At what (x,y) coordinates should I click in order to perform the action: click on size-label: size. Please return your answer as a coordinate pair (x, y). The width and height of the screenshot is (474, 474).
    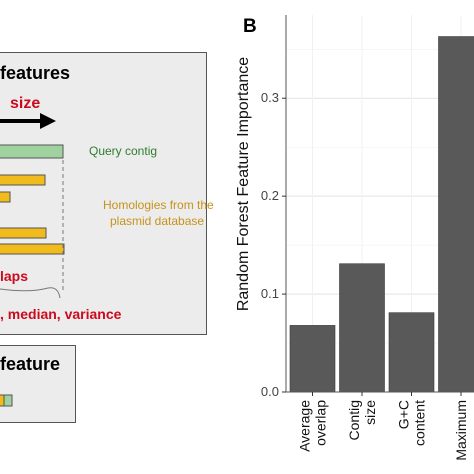
    Looking at the image, I should click on (25, 103).